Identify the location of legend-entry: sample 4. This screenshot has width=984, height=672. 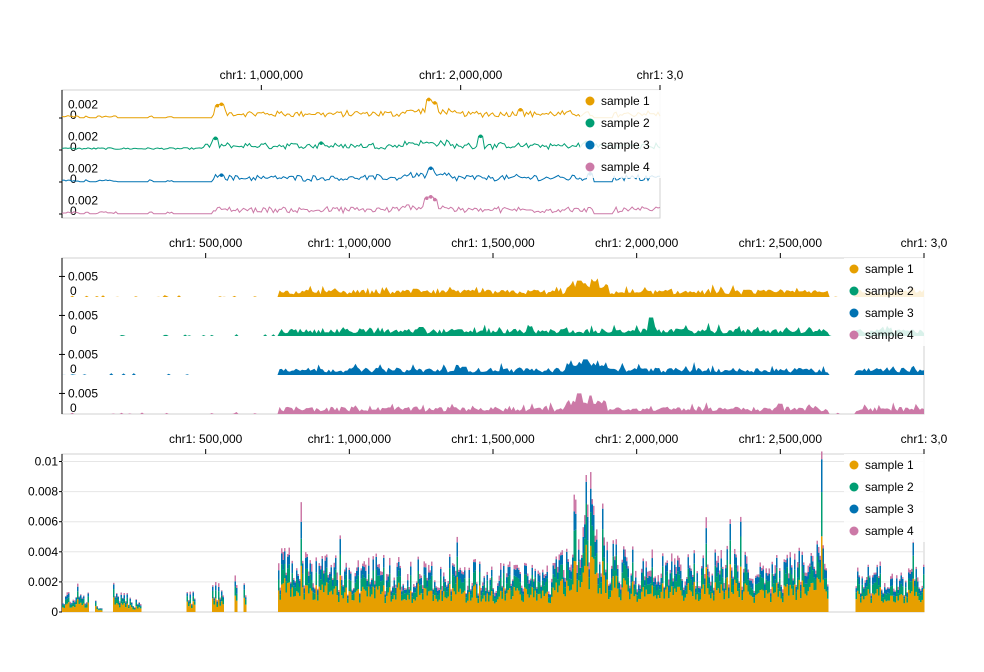
(889, 531).